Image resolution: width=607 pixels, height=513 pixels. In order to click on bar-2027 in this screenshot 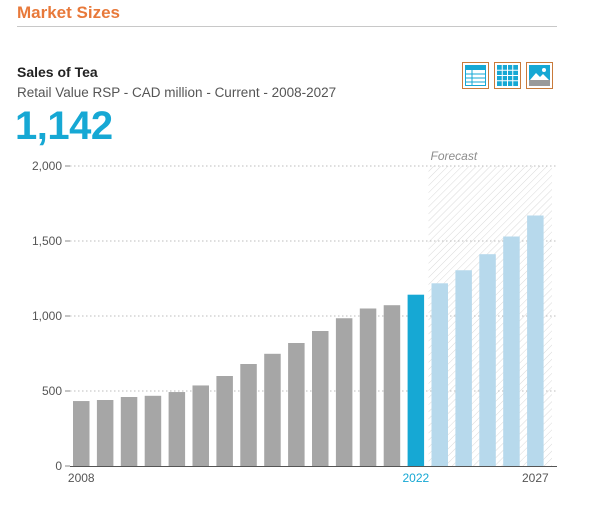, I will do `click(535, 340)`.